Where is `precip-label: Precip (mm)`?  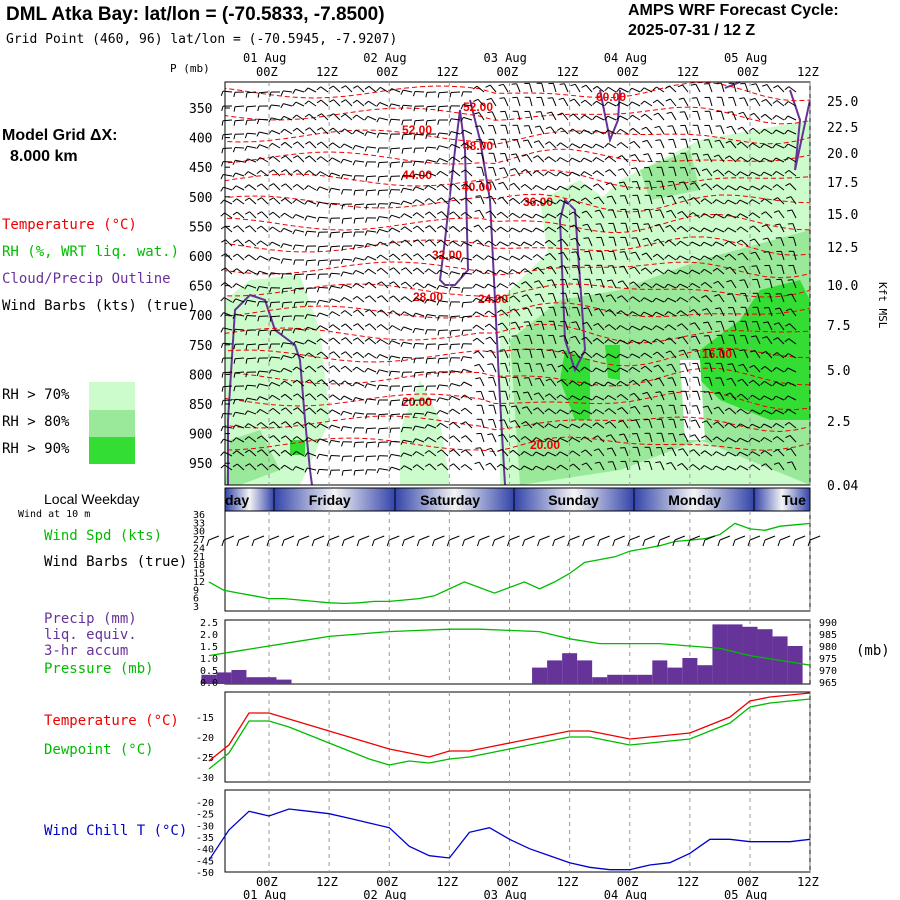 precip-label: Precip (mm) is located at coordinates (90, 619).